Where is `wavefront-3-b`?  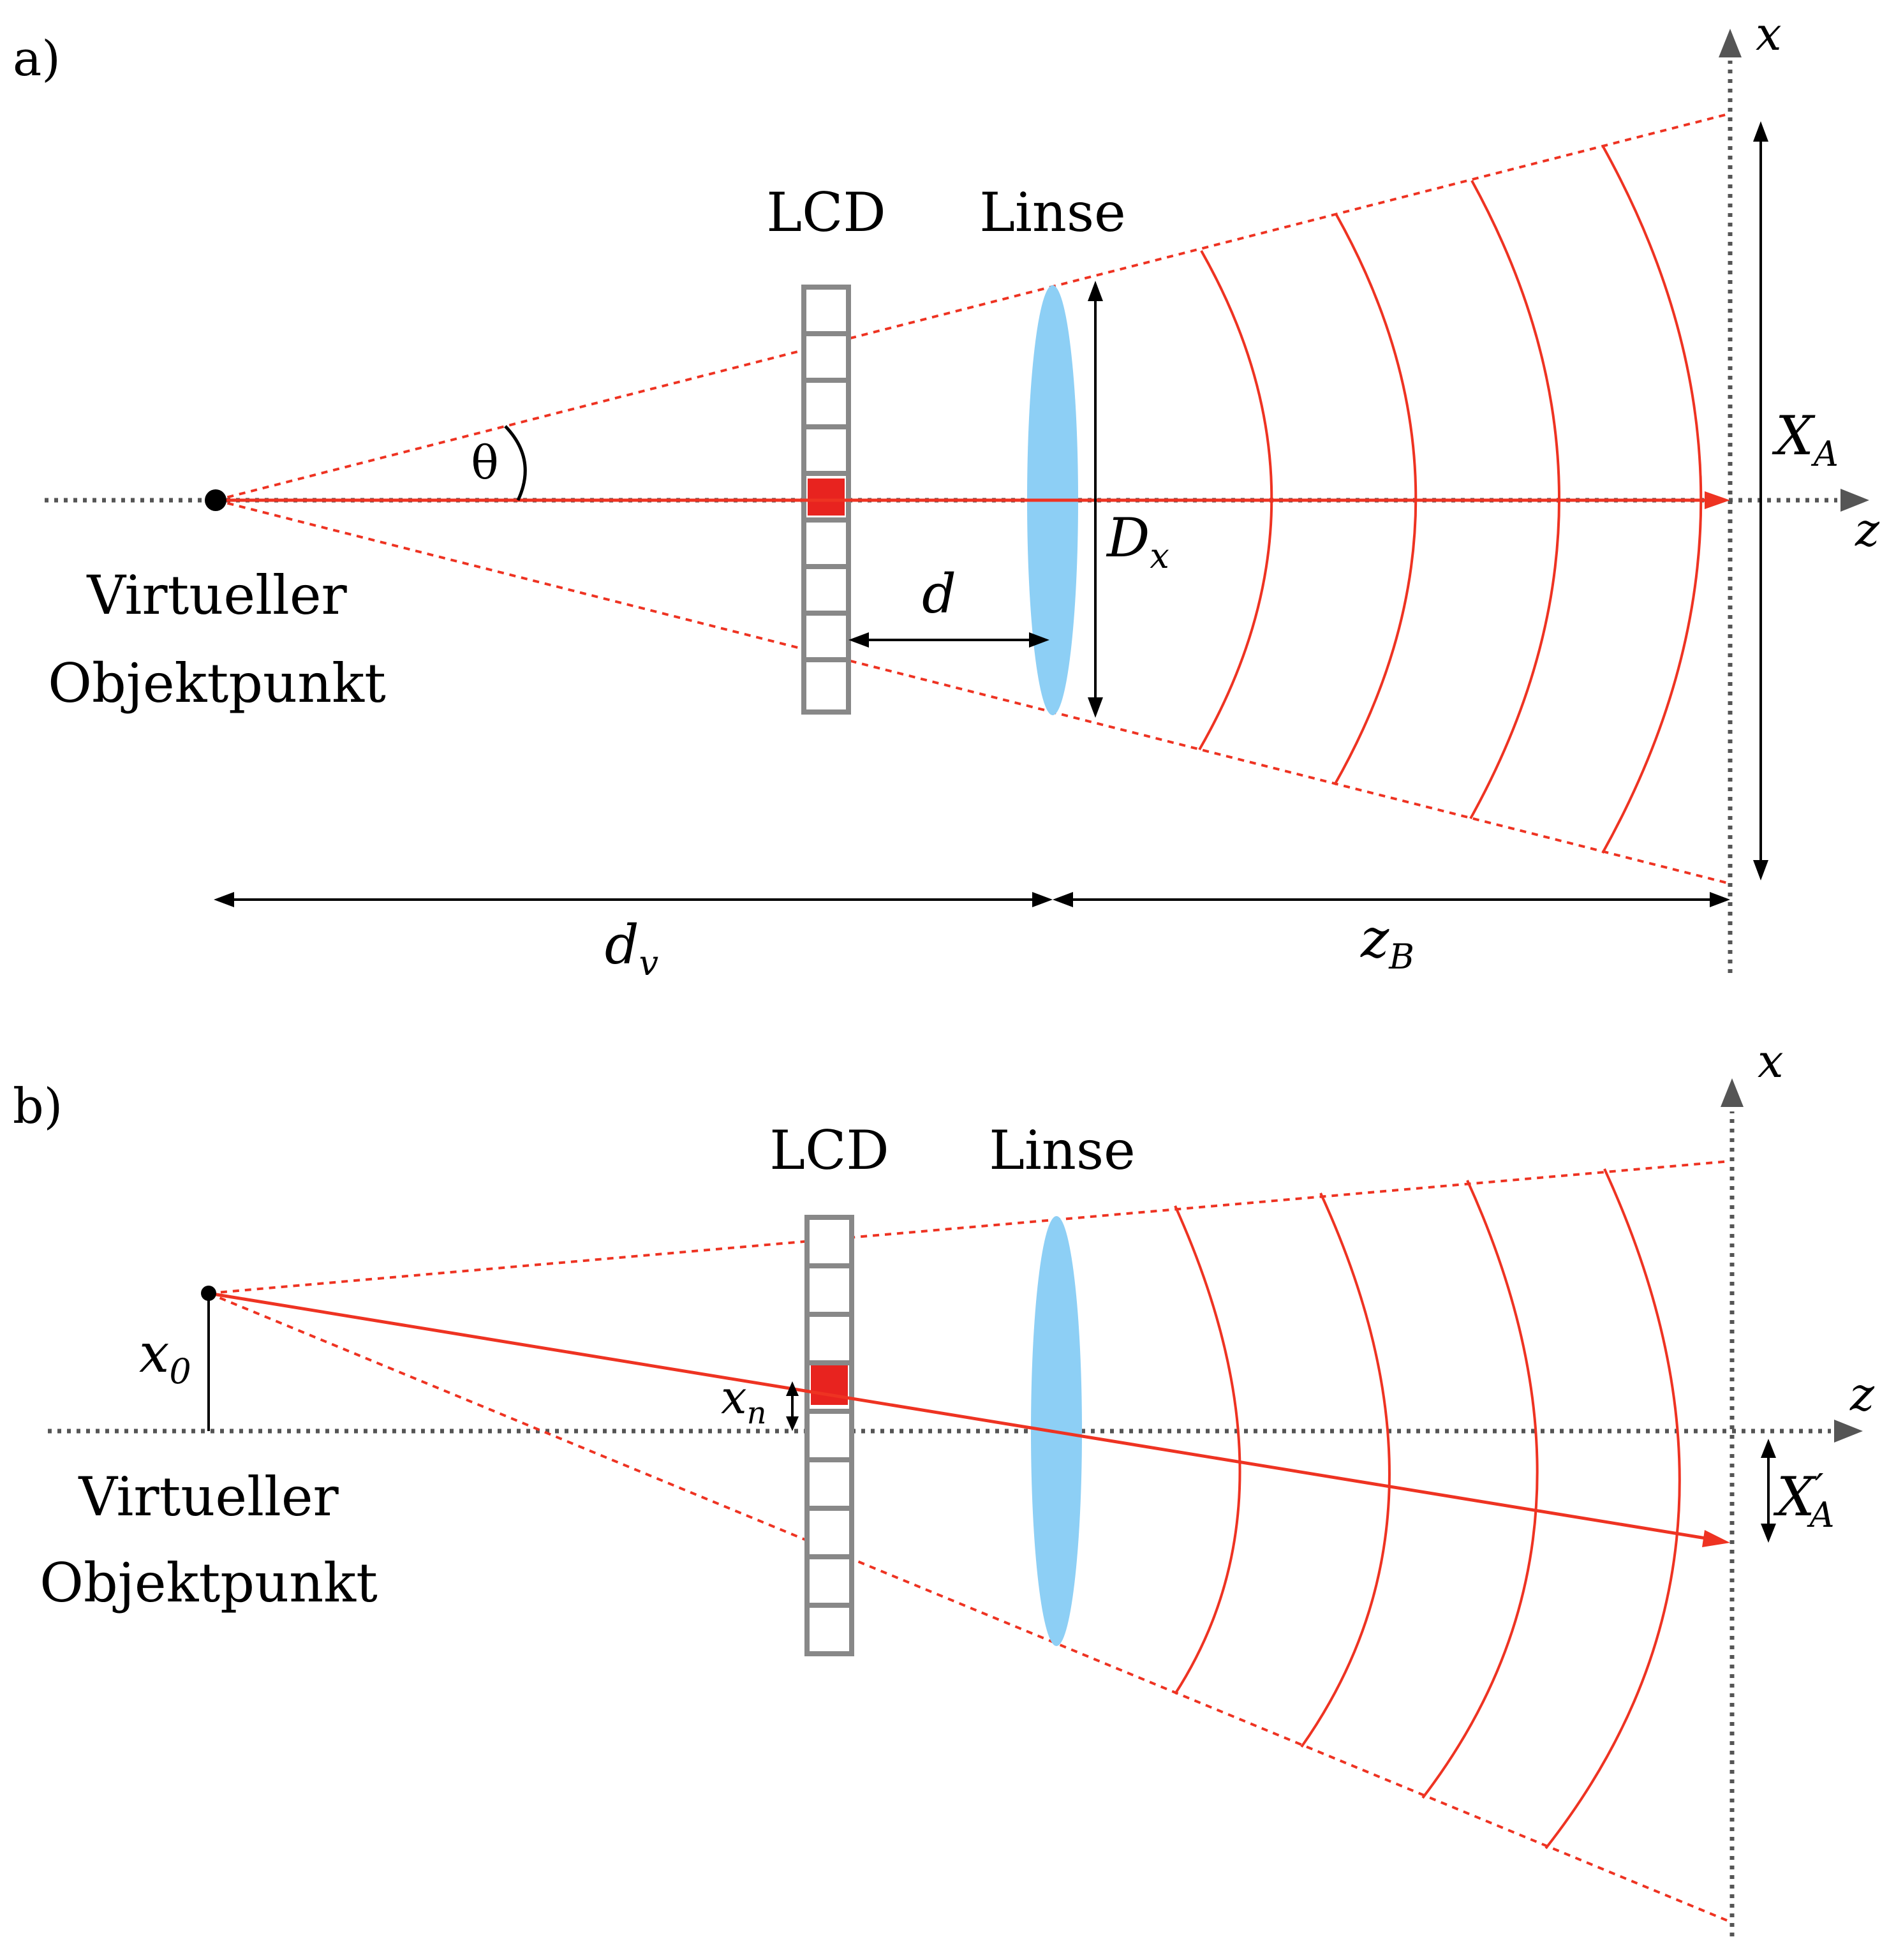
wavefront-3-b is located at coordinates (1480, 1490).